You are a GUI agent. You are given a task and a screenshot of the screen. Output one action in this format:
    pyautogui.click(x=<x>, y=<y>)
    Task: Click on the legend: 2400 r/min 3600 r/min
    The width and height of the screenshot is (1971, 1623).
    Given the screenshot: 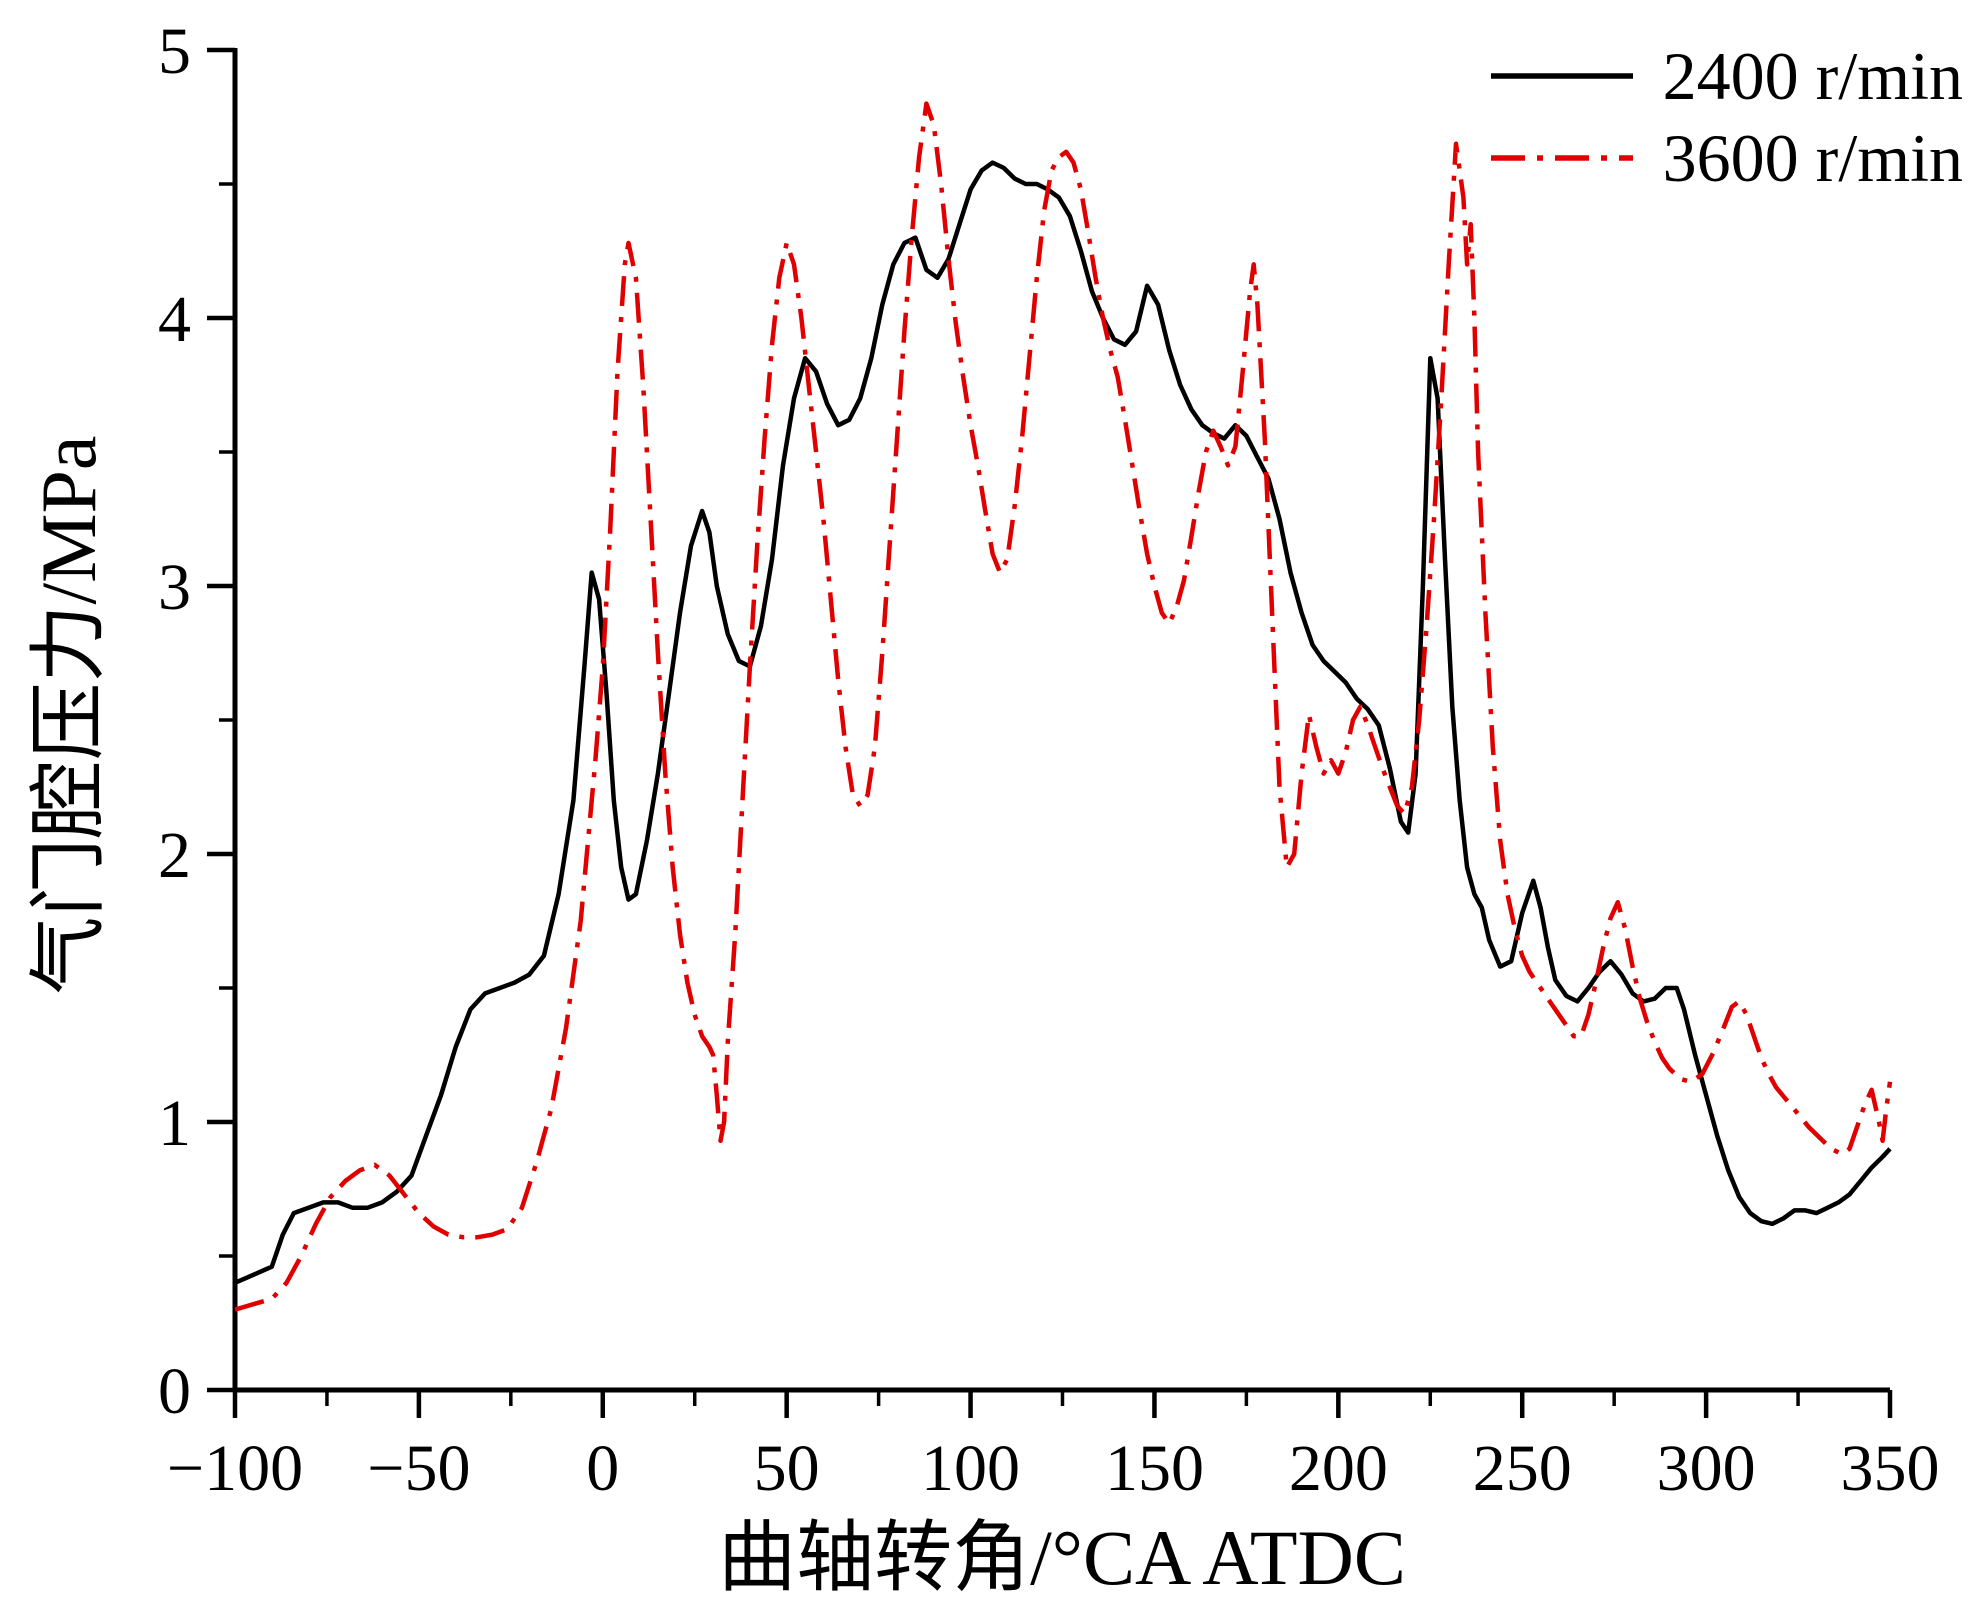 What is the action you would take?
    pyautogui.click(x=1725, y=117)
    